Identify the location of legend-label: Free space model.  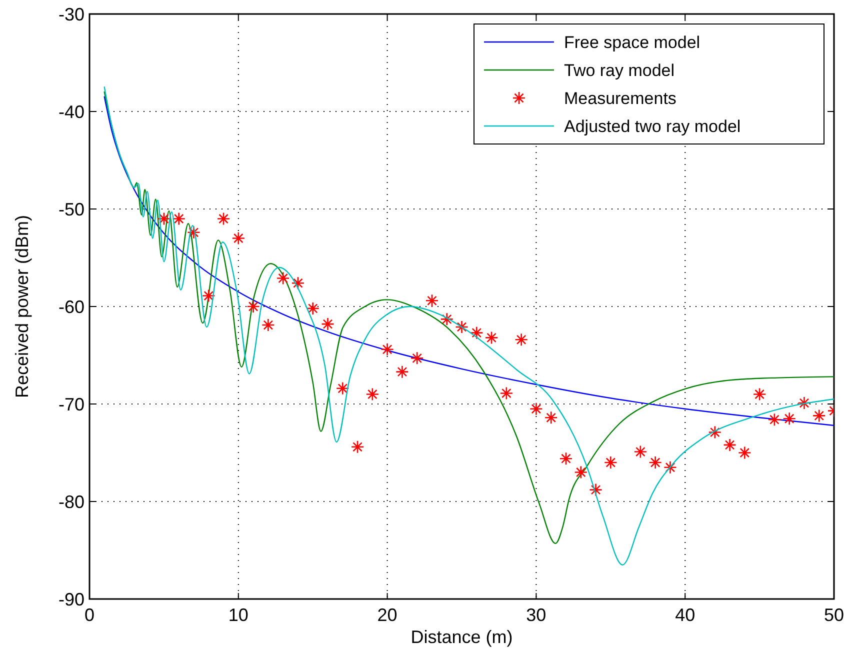
(632, 42).